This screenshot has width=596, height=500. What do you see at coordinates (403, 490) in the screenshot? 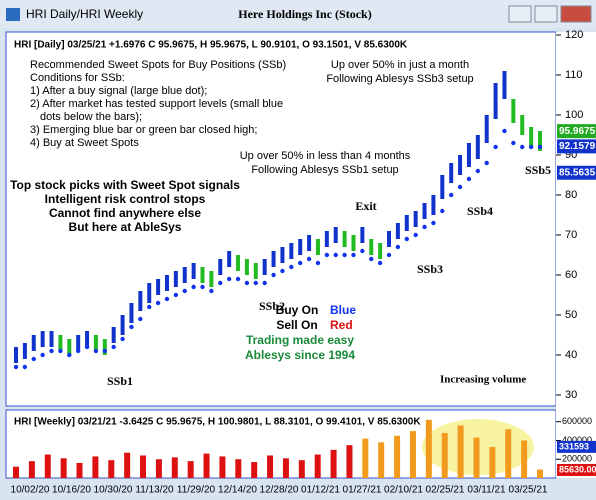
I see `x-tick-label: 02/10/21` at bounding box center [403, 490].